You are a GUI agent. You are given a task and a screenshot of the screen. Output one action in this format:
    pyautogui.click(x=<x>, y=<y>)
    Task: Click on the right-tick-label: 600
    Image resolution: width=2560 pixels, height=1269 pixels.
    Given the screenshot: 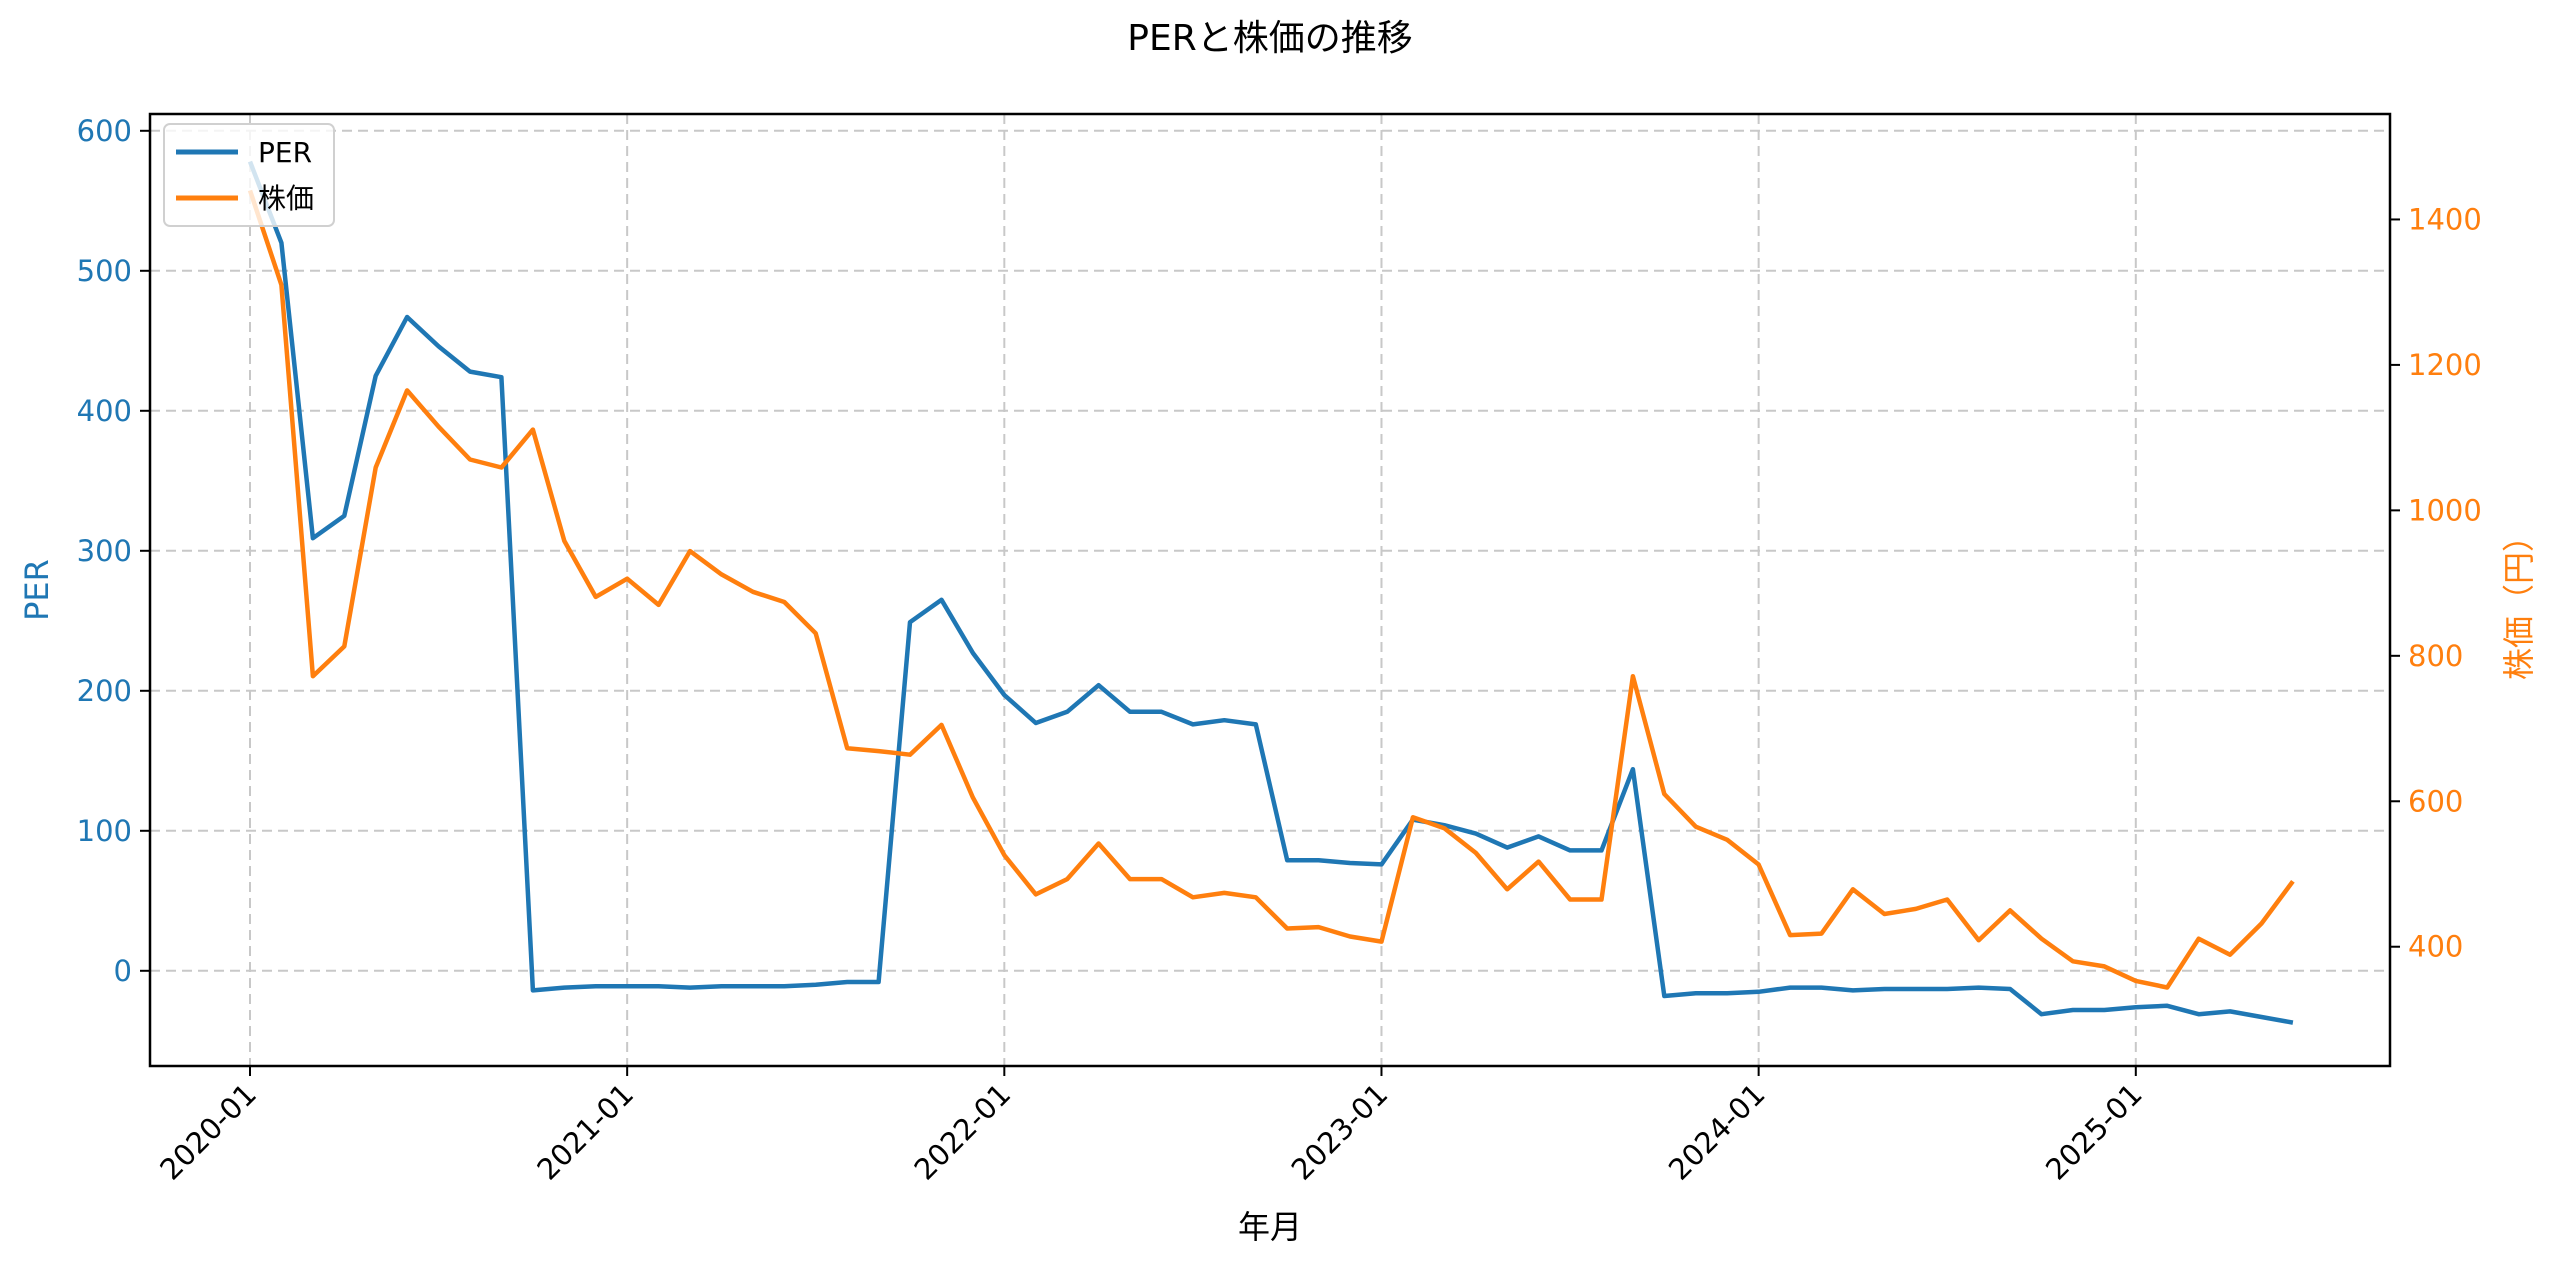 What is the action you would take?
    pyautogui.click(x=2435, y=801)
    